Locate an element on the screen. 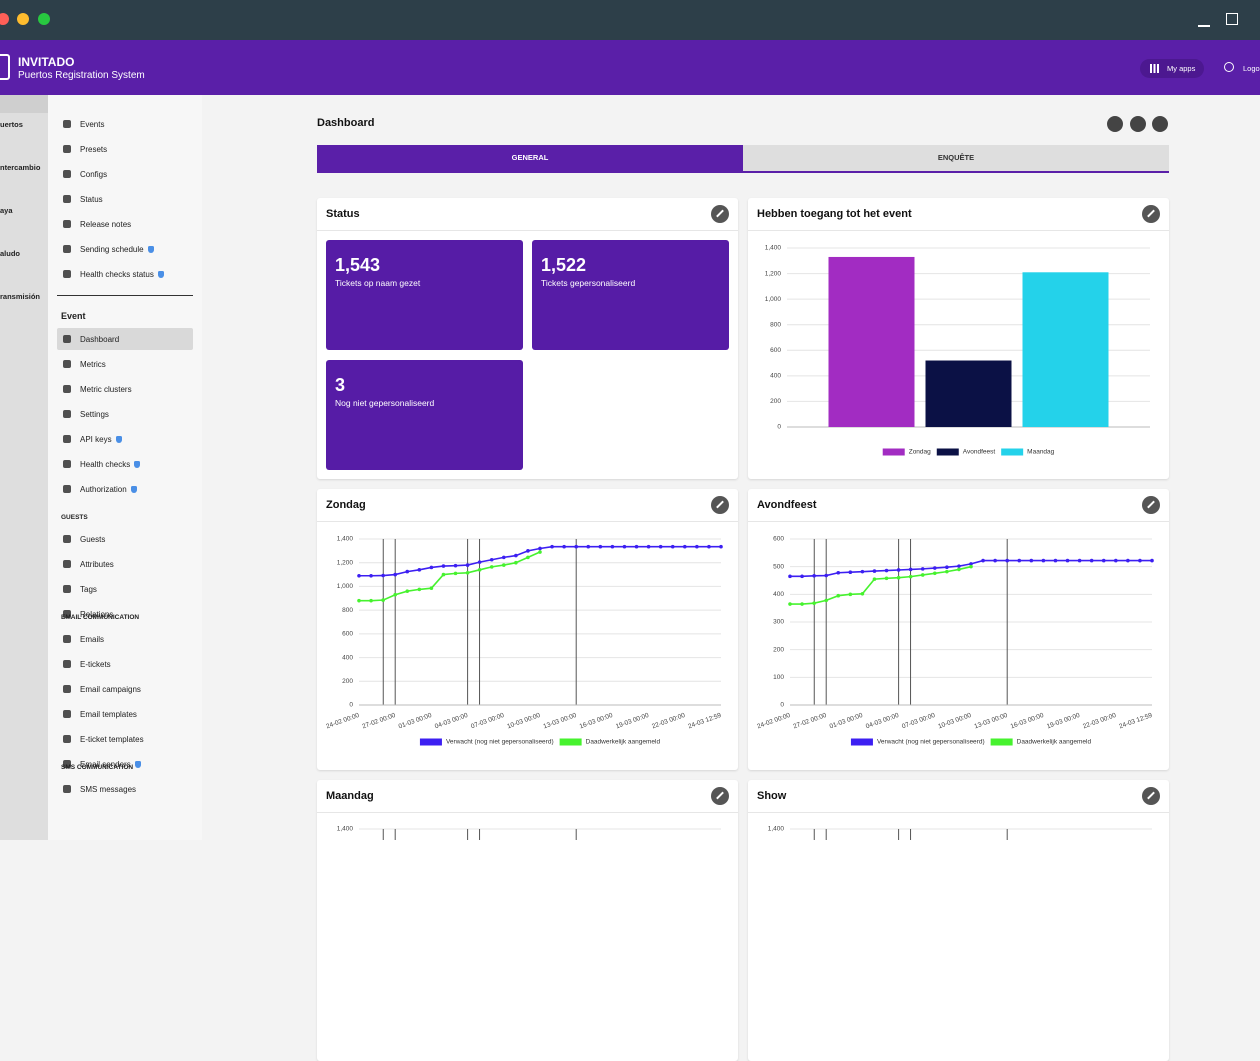  my-apps-label: My apps is located at coordinates (1181, 68).